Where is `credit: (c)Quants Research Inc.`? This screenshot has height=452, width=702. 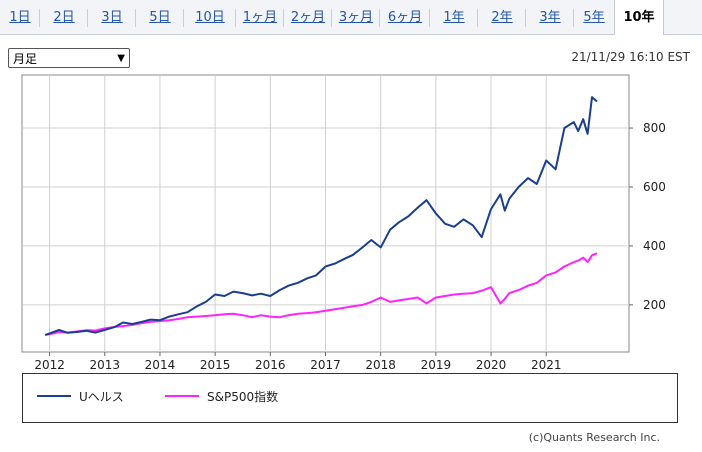 credit: (c)Quants Research Inc. is located at coordinates (594, 437).